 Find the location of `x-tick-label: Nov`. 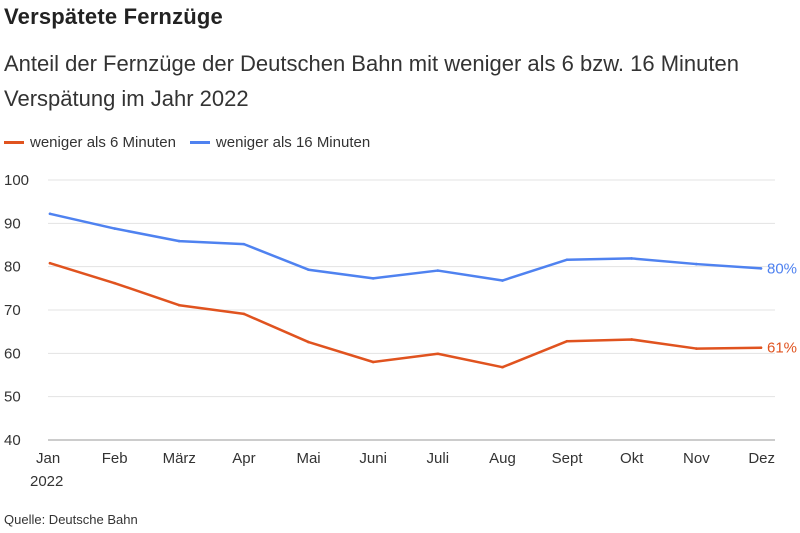

x-tick-label: Nov is located at coordinates (696, 458).